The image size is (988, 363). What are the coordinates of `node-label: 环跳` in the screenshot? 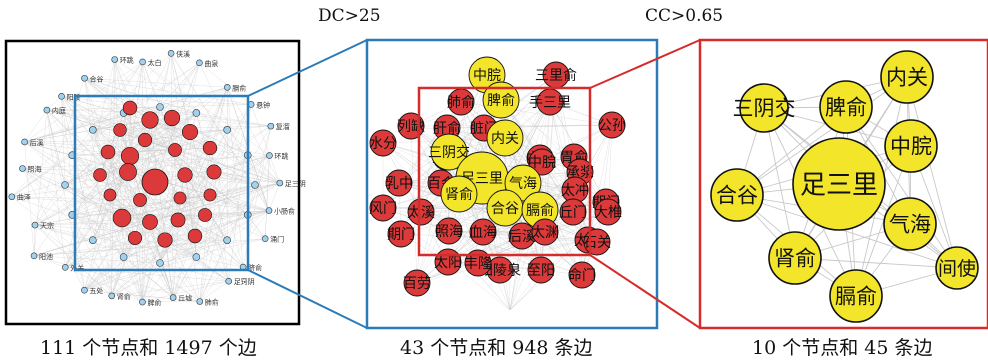 It's located at (281, 156).